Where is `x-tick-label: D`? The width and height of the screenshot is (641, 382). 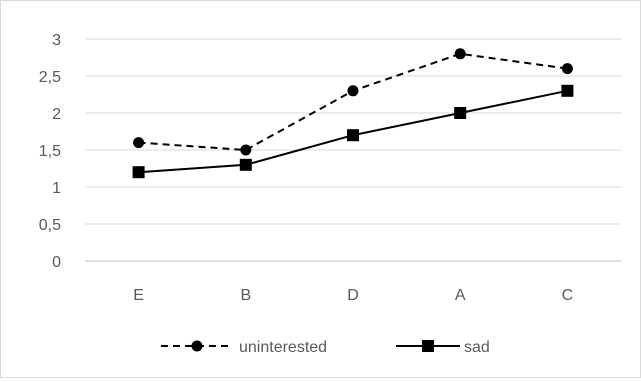
x-tick-label: D is located at coordinates (353, 295).